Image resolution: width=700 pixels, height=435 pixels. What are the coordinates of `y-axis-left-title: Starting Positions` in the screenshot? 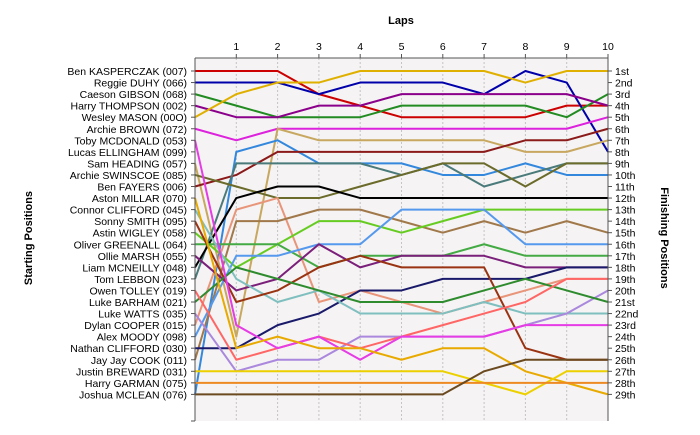 It's located at (29, 238).